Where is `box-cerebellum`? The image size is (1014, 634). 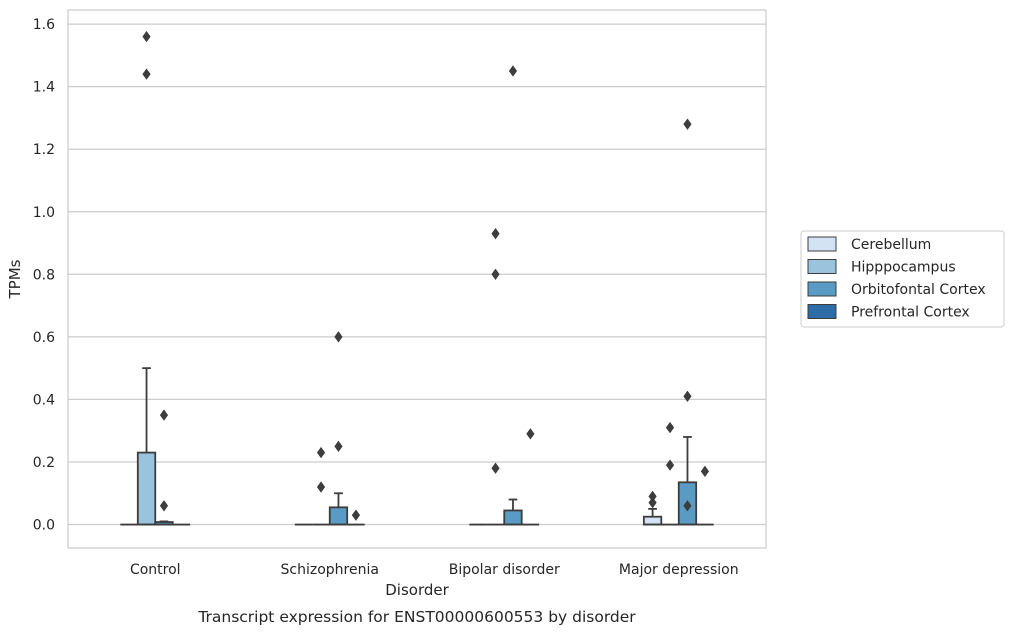 box-cerebellum is located at coordinates (652, 508).